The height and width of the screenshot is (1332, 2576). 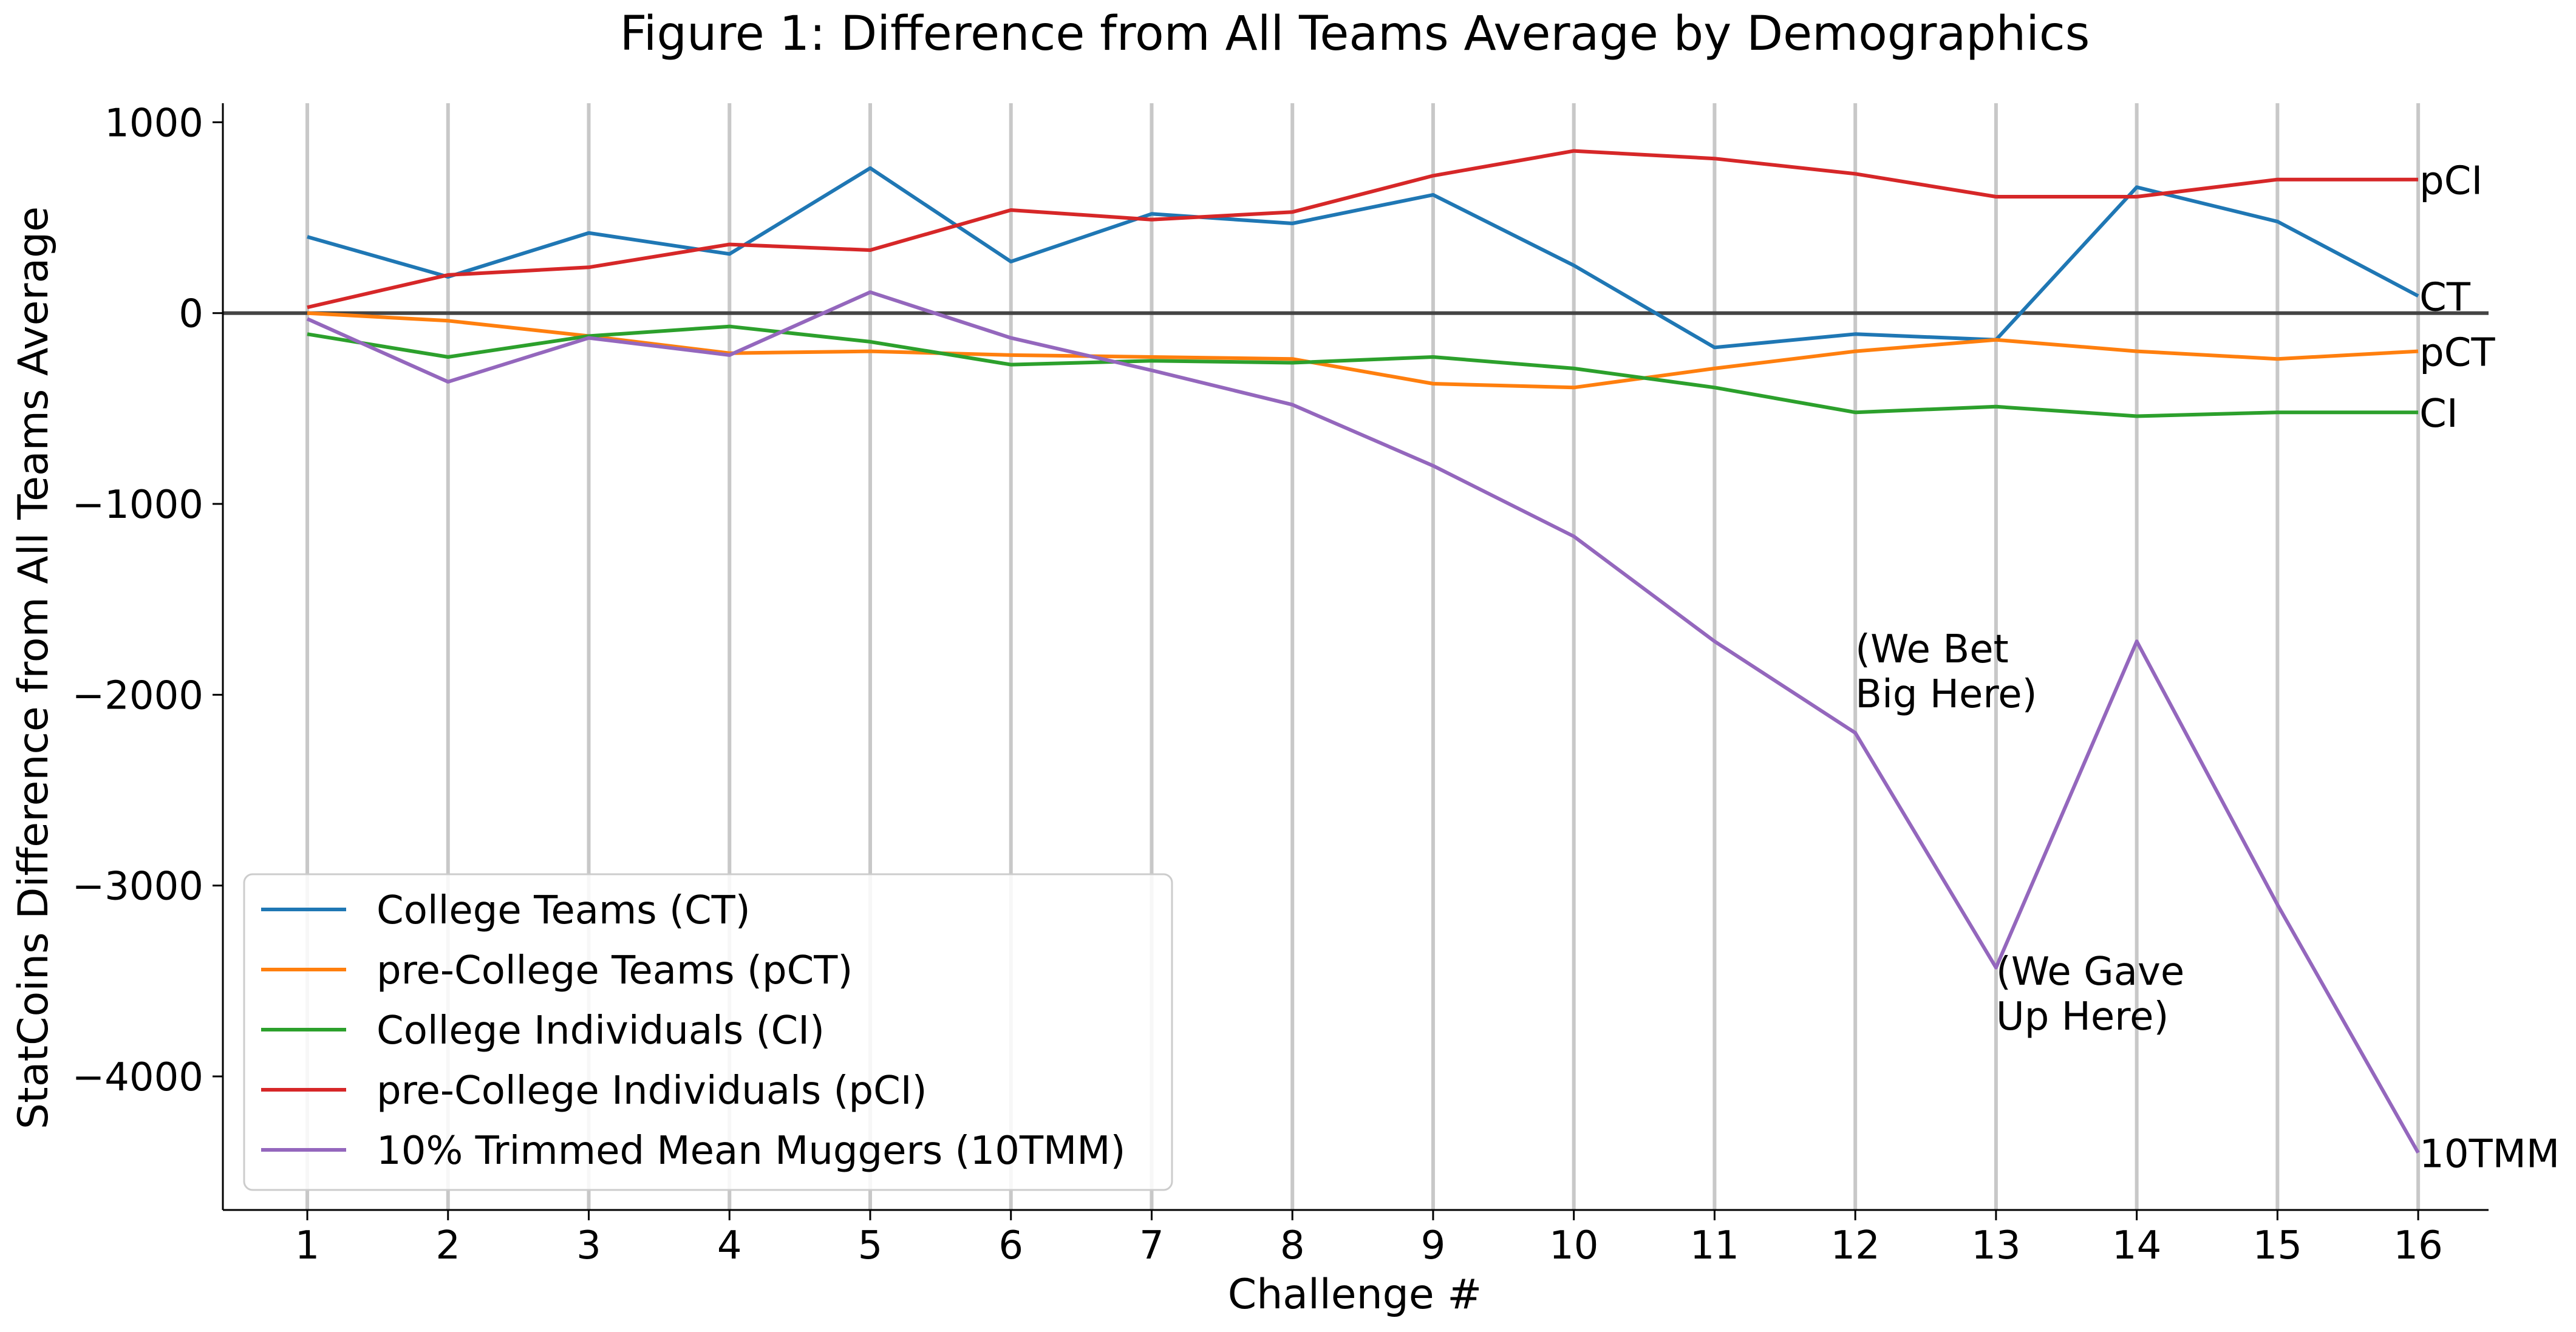 What do you see at coordinates (1363, 229) in the screenshot?
I see `series-line-pci` at bounding box center [1363, 229].